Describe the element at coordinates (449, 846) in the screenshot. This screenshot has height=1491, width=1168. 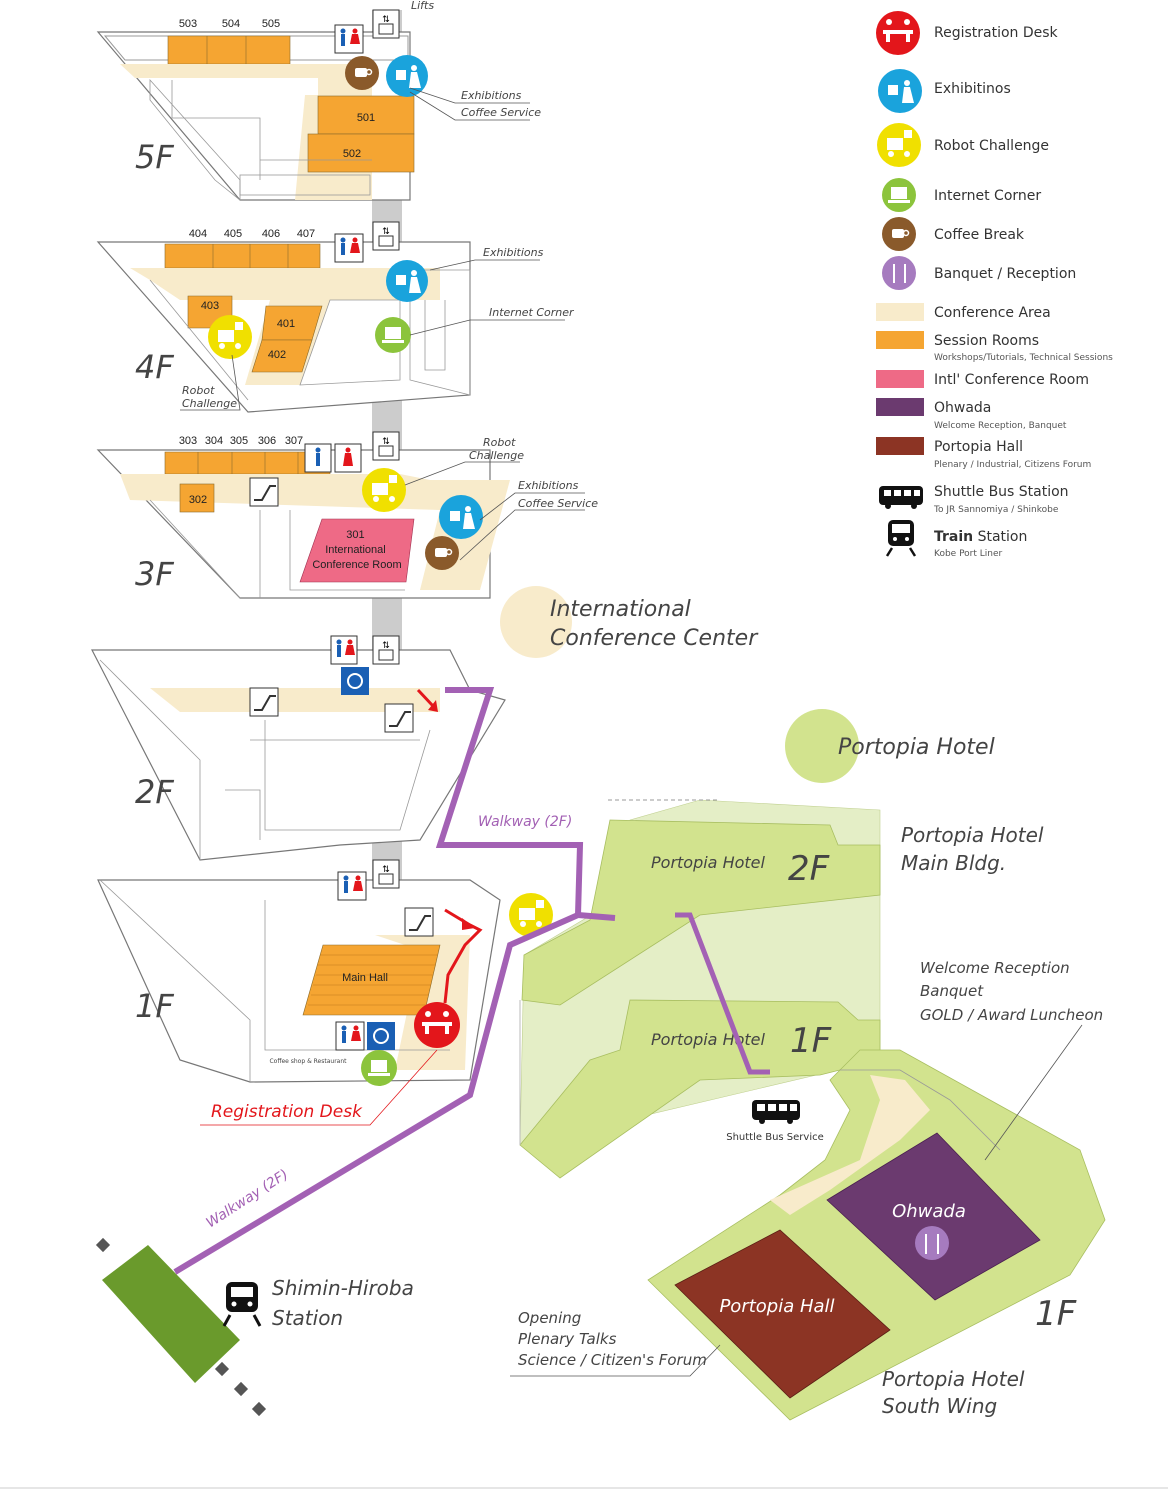
I see `registration-route` at that location.